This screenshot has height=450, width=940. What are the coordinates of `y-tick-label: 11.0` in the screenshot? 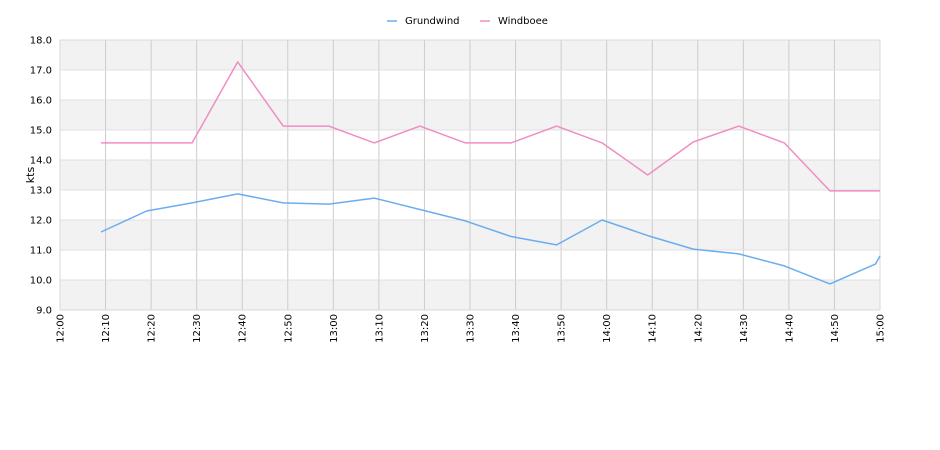 It's located at (41, 251).